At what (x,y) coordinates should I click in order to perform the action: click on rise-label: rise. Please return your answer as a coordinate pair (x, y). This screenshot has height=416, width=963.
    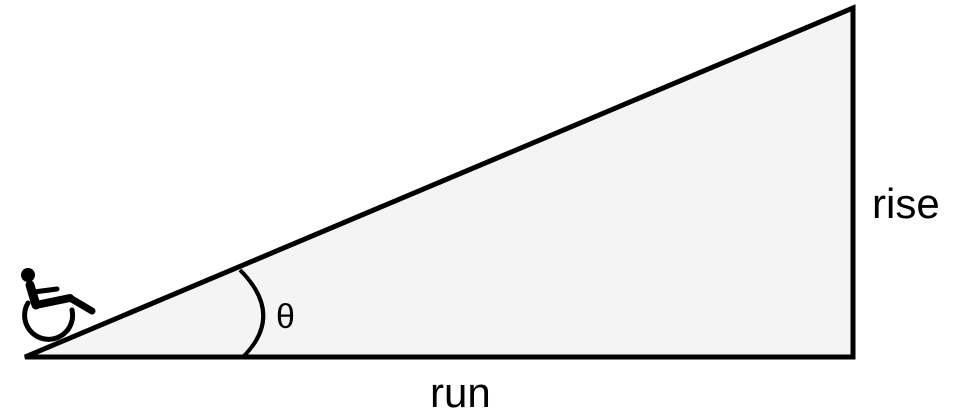
    Looking at the image, I should click on (906, 203).